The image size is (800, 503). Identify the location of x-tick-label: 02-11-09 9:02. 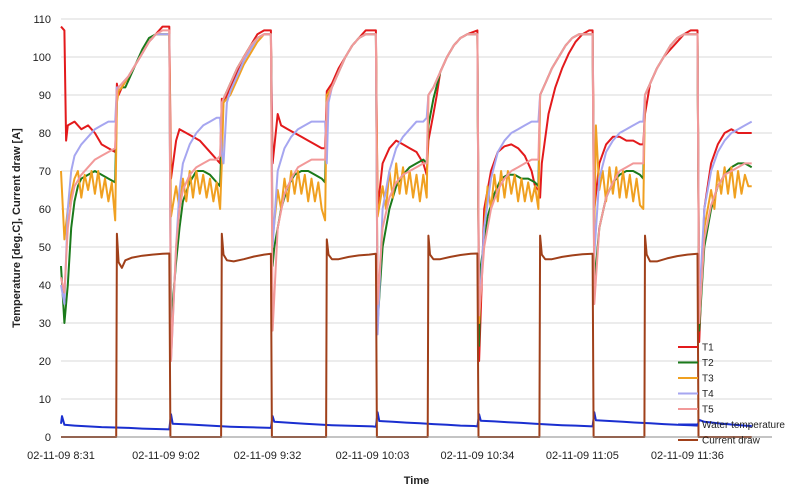
(166, 456).